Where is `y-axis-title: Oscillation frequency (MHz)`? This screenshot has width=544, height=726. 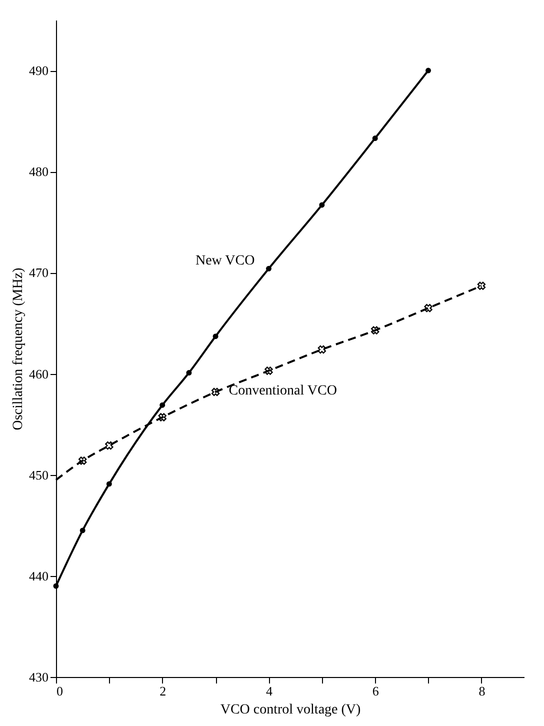 y-axis-title: Oscillation frequency (MHz) is located at coordinates (18, 348).